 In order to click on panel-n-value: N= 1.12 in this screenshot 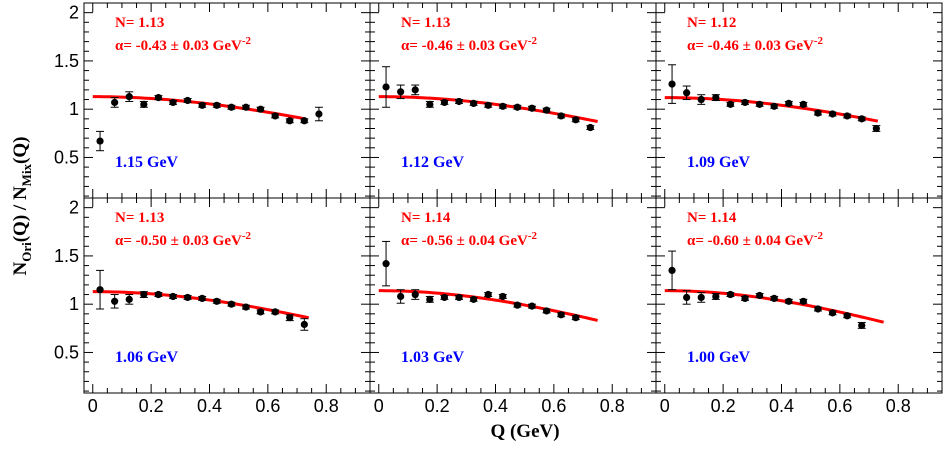, I will do `click(711, 23)`.